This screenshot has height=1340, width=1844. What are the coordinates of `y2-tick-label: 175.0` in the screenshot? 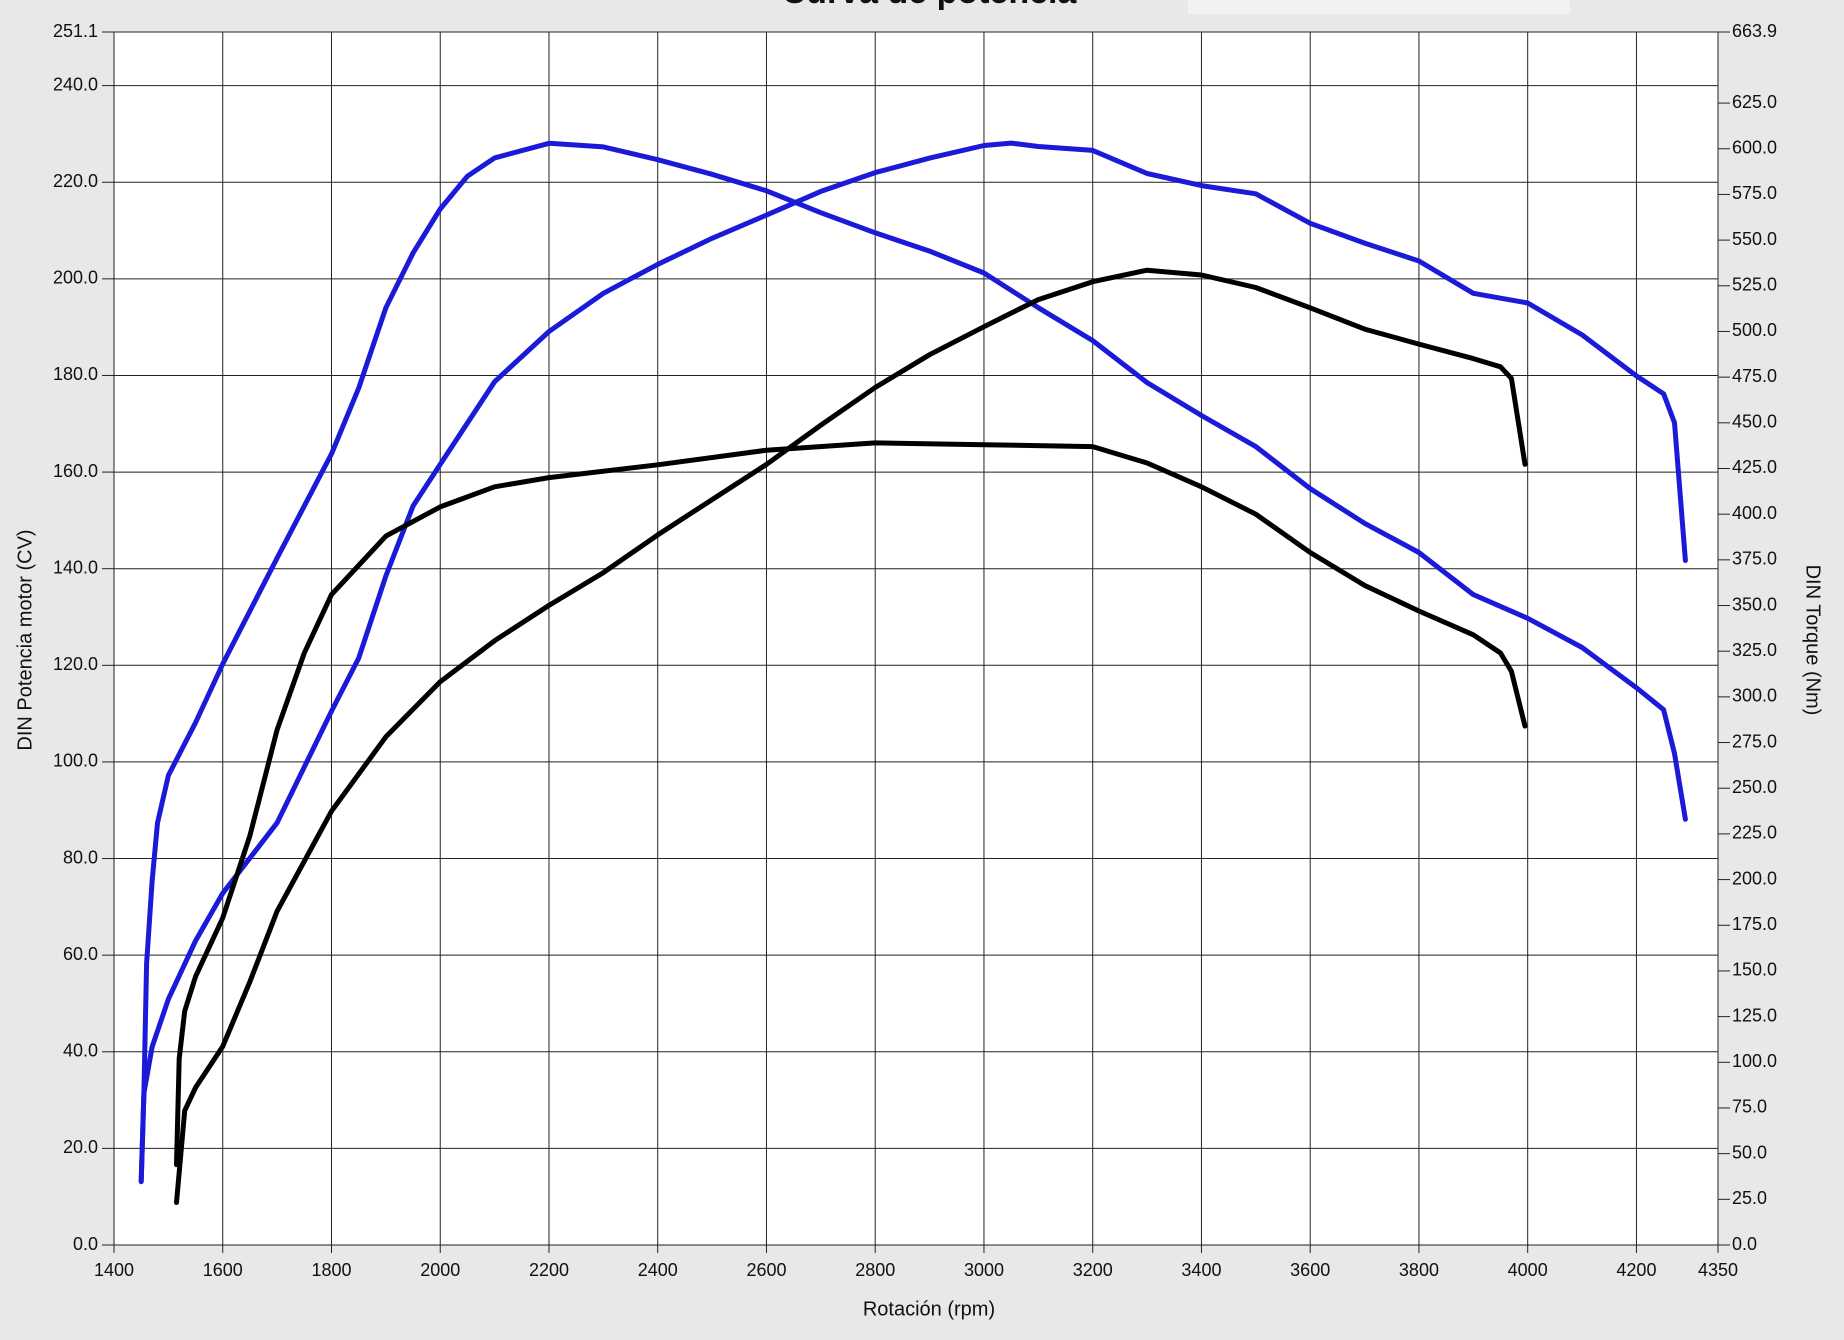 It's located at (1754, 924).